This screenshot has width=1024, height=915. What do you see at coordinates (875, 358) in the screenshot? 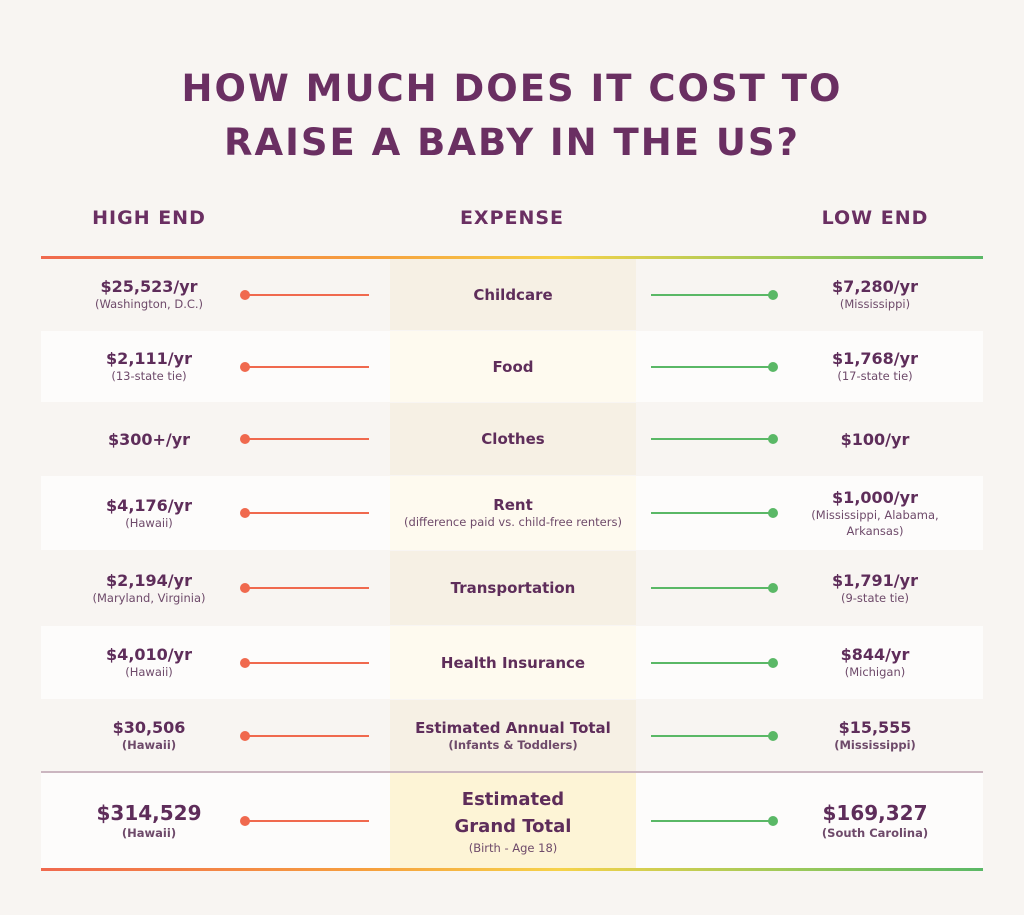
I see `low-value: $1,768/yr` at bounding box center [875, 358].